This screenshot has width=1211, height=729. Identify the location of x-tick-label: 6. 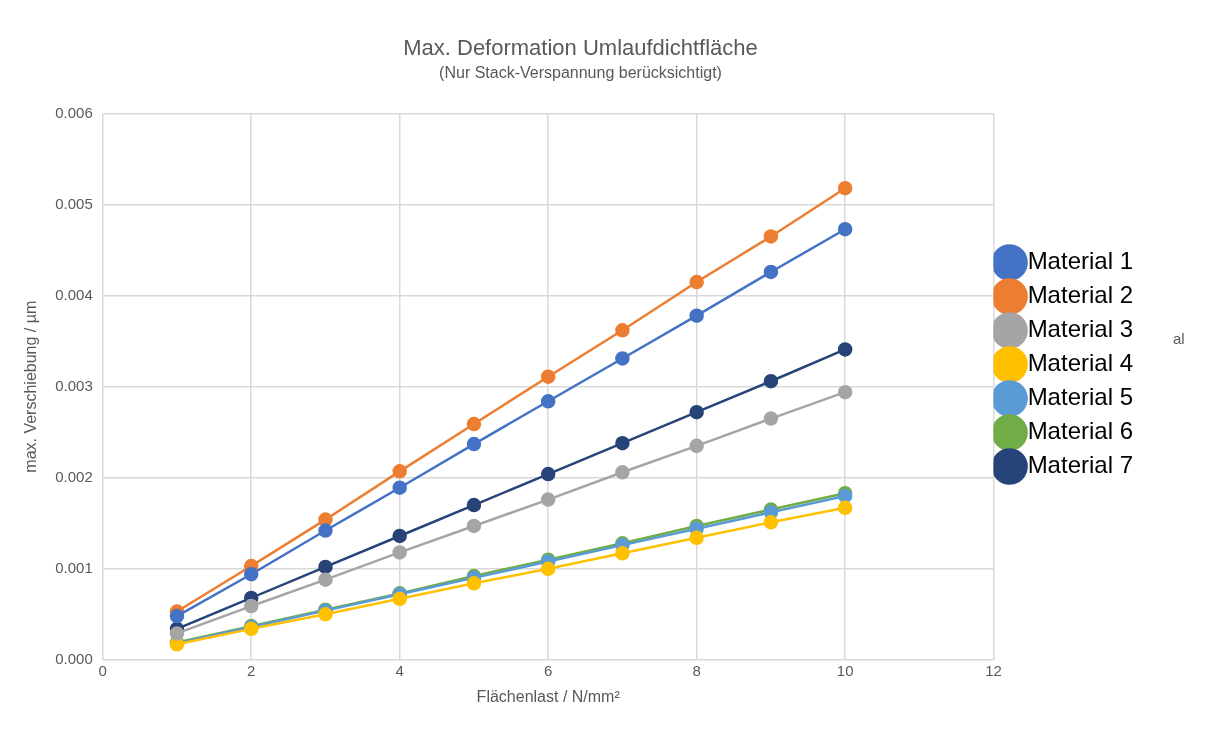
(548, 670).